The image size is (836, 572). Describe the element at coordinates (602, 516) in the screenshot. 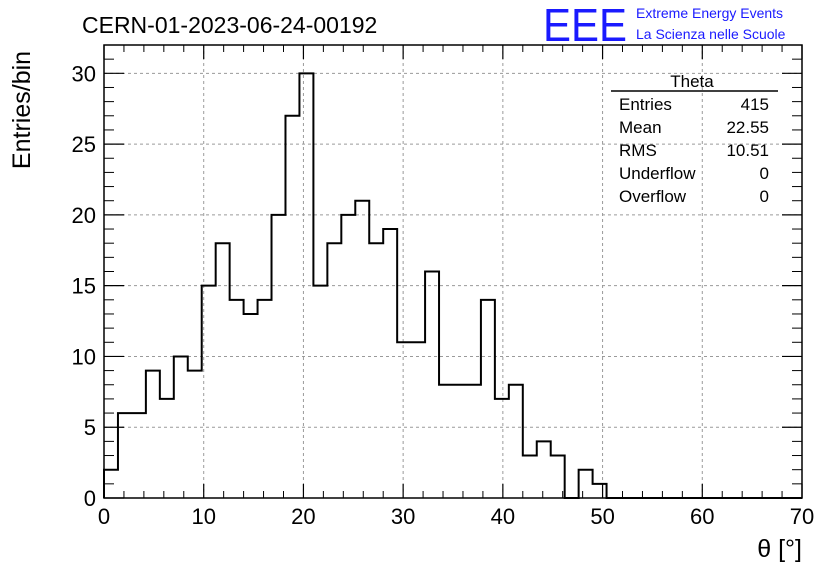

I see `x-tick-label: 50` at that location.